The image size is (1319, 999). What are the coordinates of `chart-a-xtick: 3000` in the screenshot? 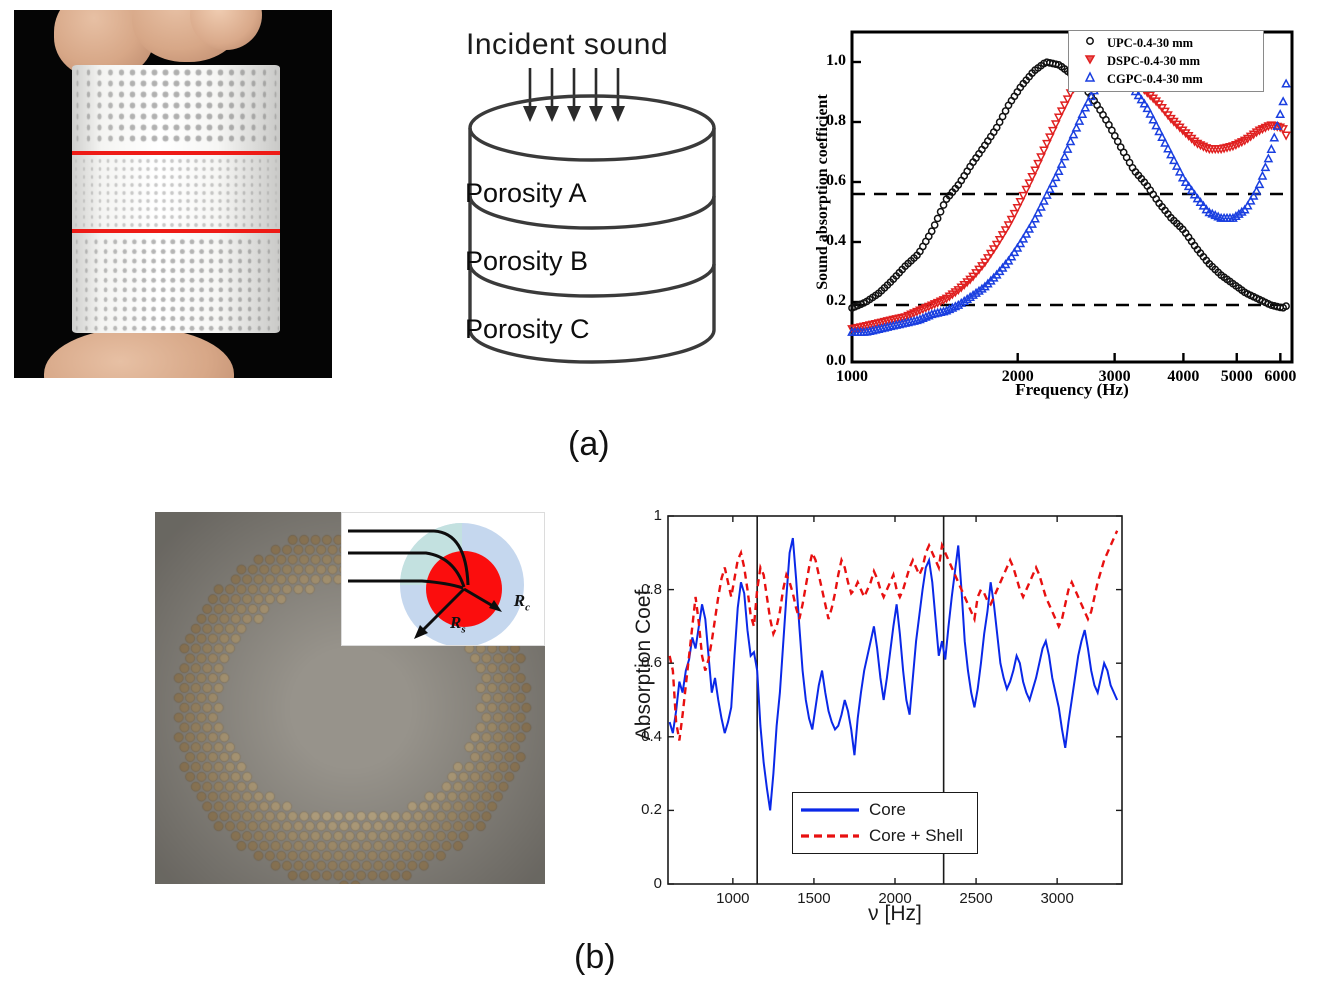 It's located at (1114, 376).